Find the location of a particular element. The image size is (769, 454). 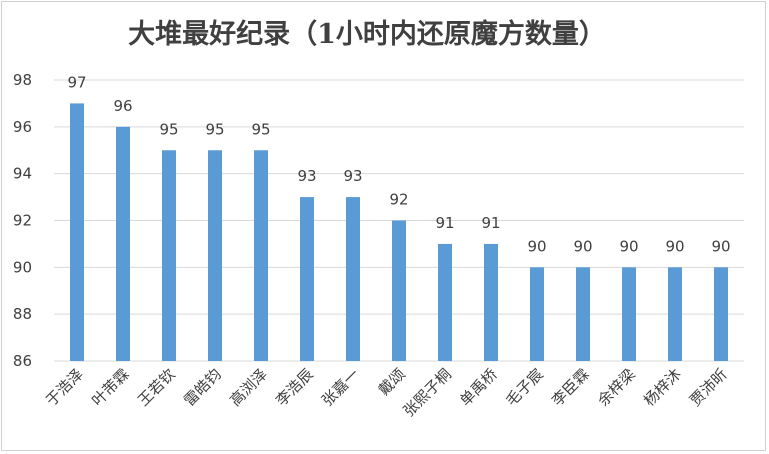

x-category-label: 杨梓沐 is located at coordinates (662, 387).